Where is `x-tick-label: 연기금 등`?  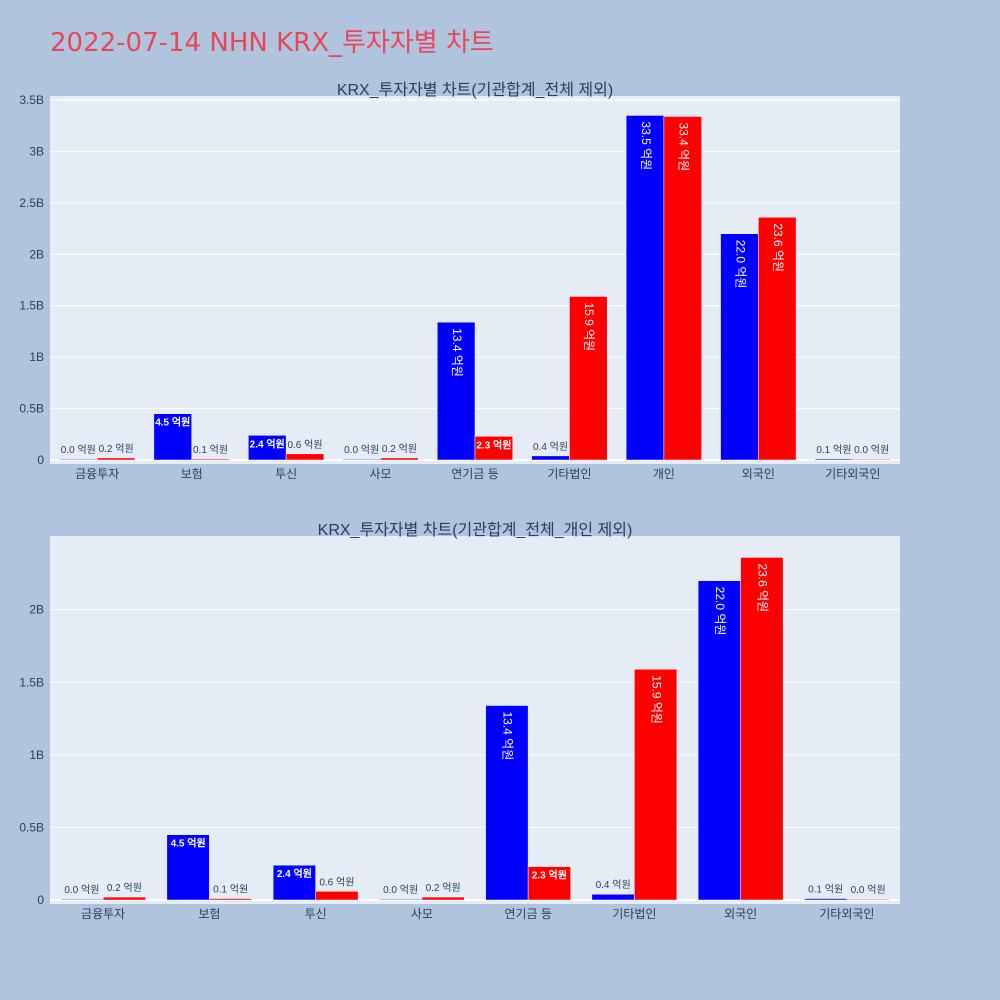
x-tick-label: 연기금 등 is located at coordinates (528, 914).